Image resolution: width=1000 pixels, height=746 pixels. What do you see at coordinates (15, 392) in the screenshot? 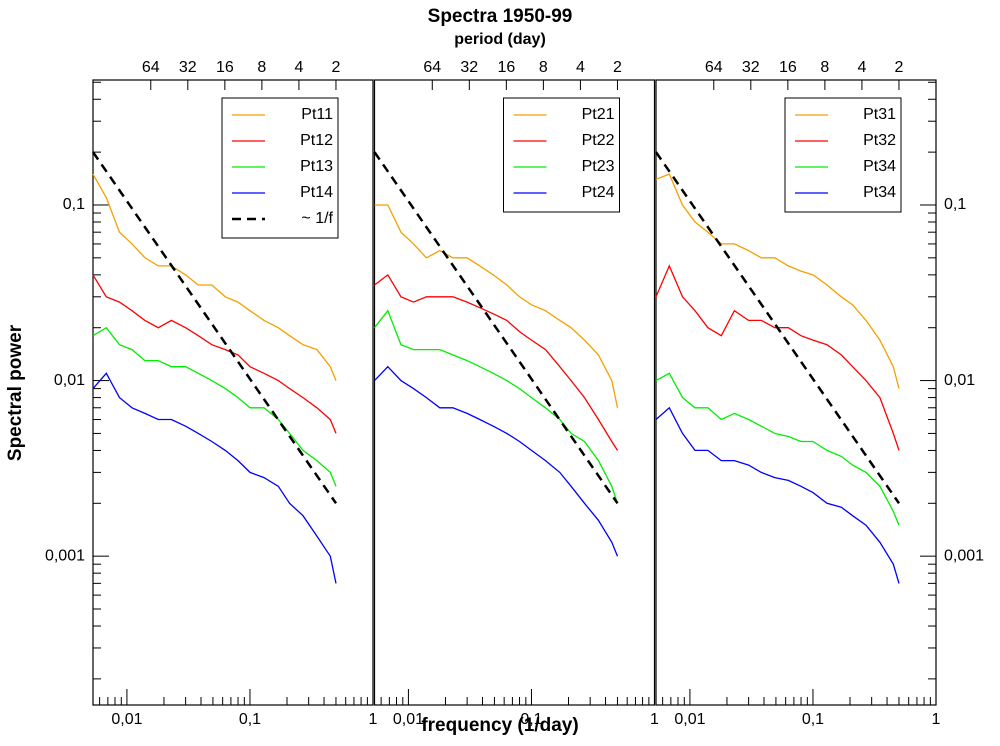
I see `y-axis-label: Spectral power` at bounding box center [15, 392].